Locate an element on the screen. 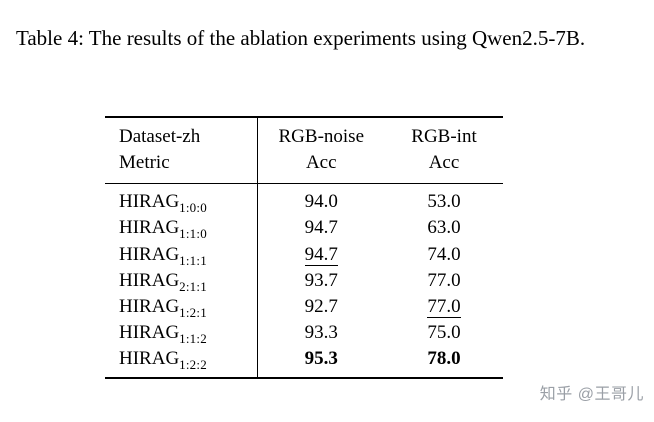 The height and width of the screenshot is (422, 654). value: 53.0 is located at coordinates (444, 202).